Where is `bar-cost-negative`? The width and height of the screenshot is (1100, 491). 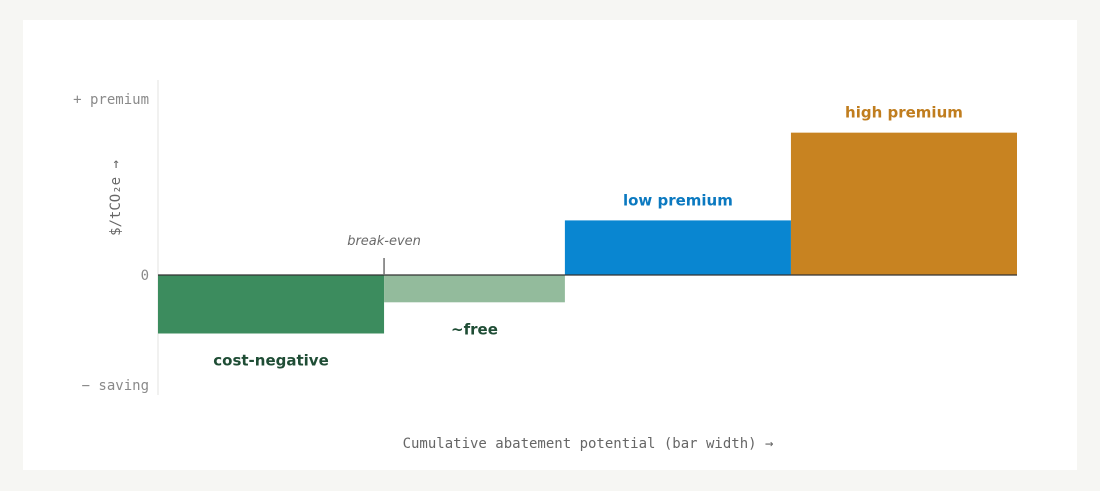 bar-cost-negative is located at coordinates (271, 304).